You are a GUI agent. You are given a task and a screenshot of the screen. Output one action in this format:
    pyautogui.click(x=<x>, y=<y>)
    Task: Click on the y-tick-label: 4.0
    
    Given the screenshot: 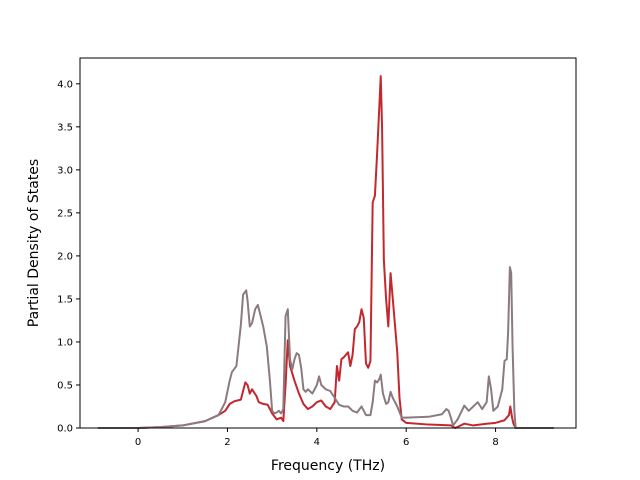 What is the action you would take?
    pyautogui.click(x=65, y=84)
    